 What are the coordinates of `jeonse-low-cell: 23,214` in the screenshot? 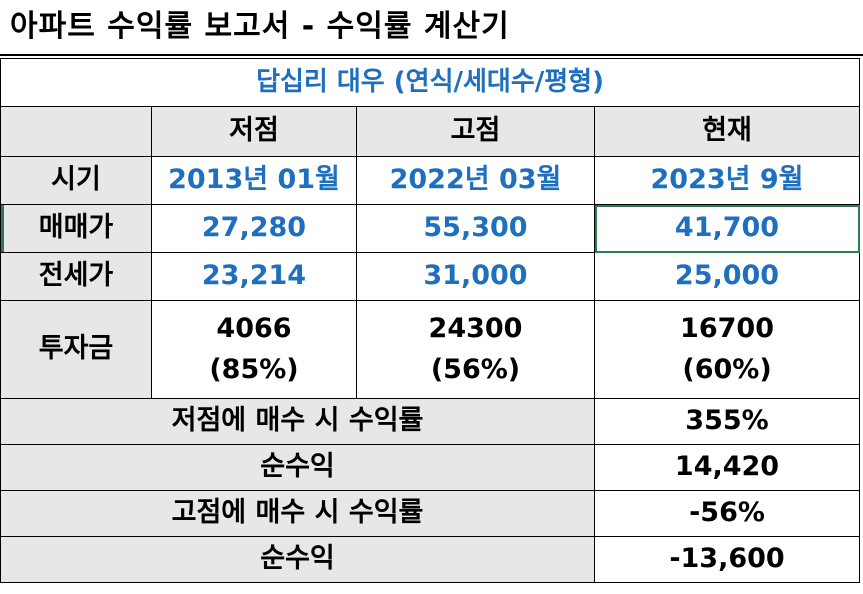 It's located at (254, 276).